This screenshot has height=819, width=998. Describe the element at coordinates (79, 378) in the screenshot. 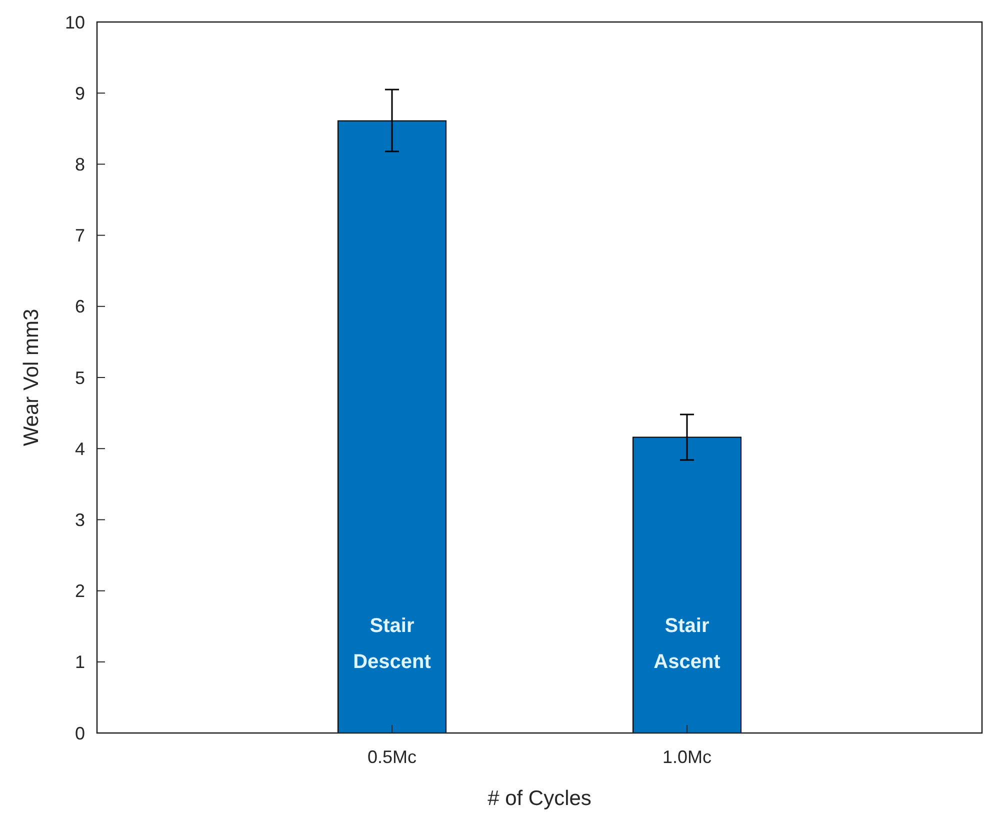

I see `y-tick-label: 5` at that location.